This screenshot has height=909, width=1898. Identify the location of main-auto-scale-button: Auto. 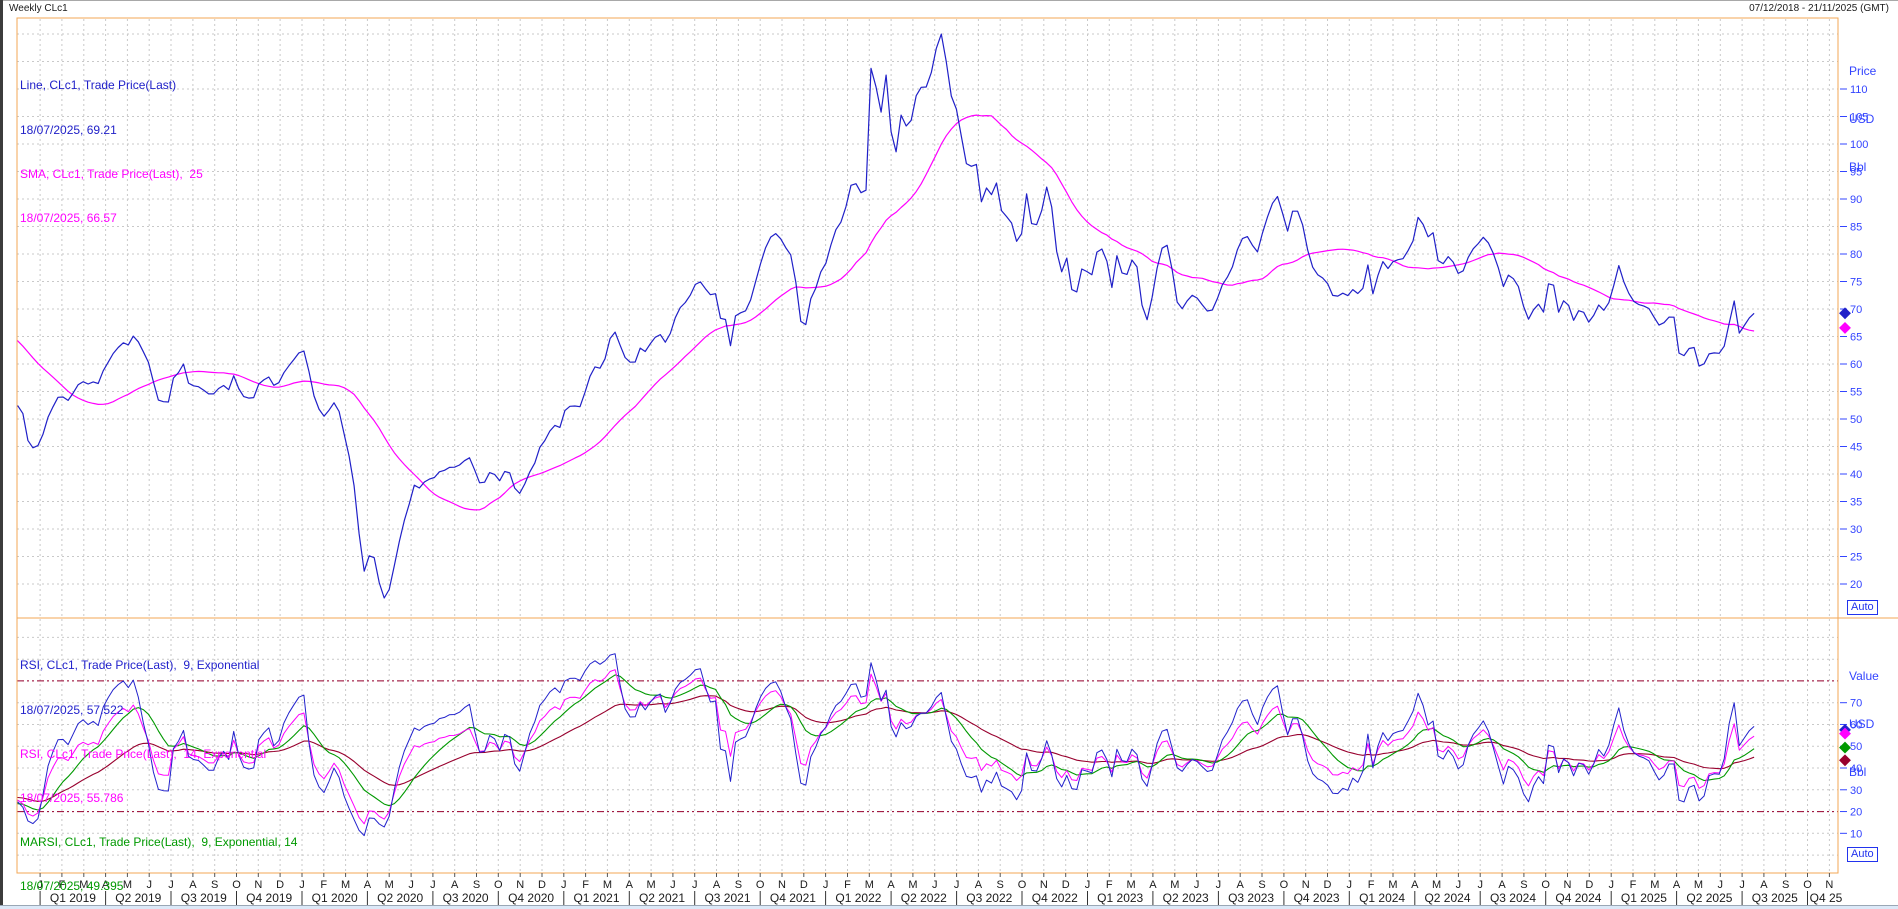
(1862, 607).